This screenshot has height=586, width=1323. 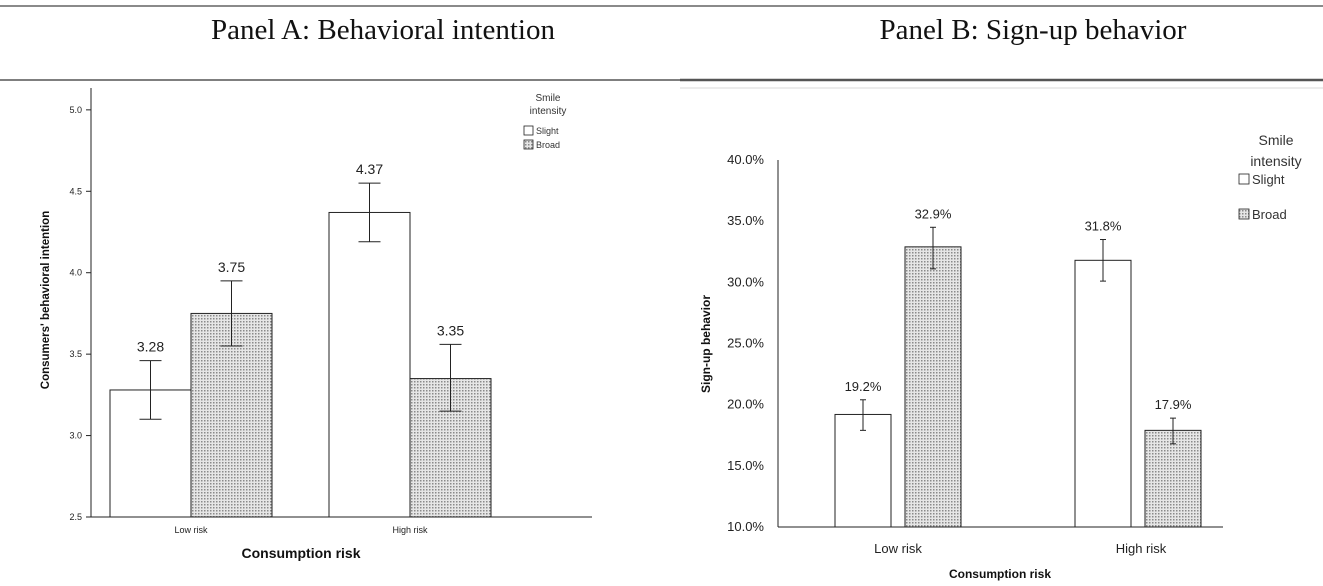 What do you see at coordinates (75, 436) in the screenshot?
I see `y-tick-label: 3.0` at bounding box center [75, 436].